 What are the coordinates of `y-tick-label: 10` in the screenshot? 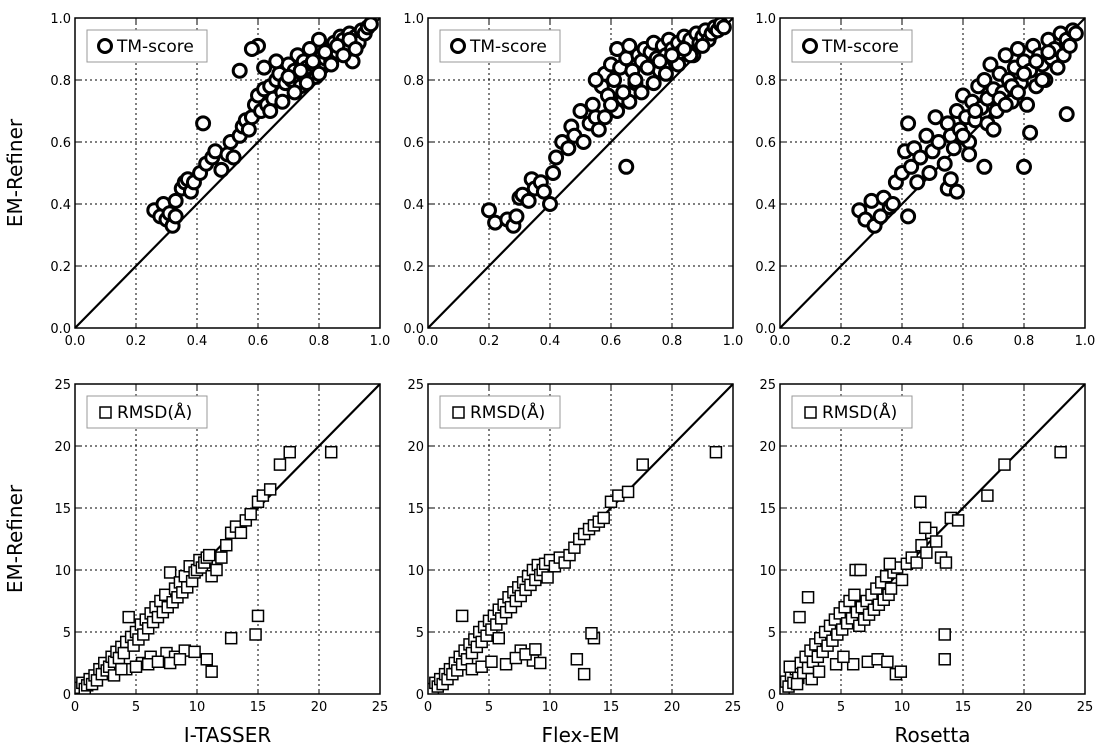 It's located at (415, 571).